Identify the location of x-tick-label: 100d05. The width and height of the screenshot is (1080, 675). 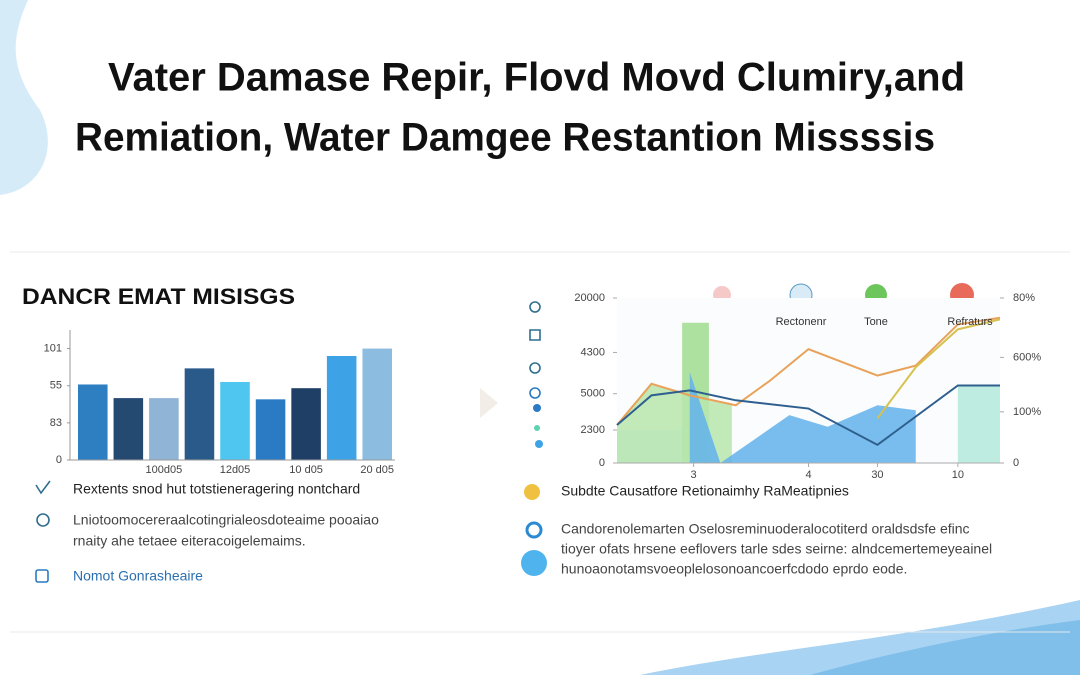
(164, 470).